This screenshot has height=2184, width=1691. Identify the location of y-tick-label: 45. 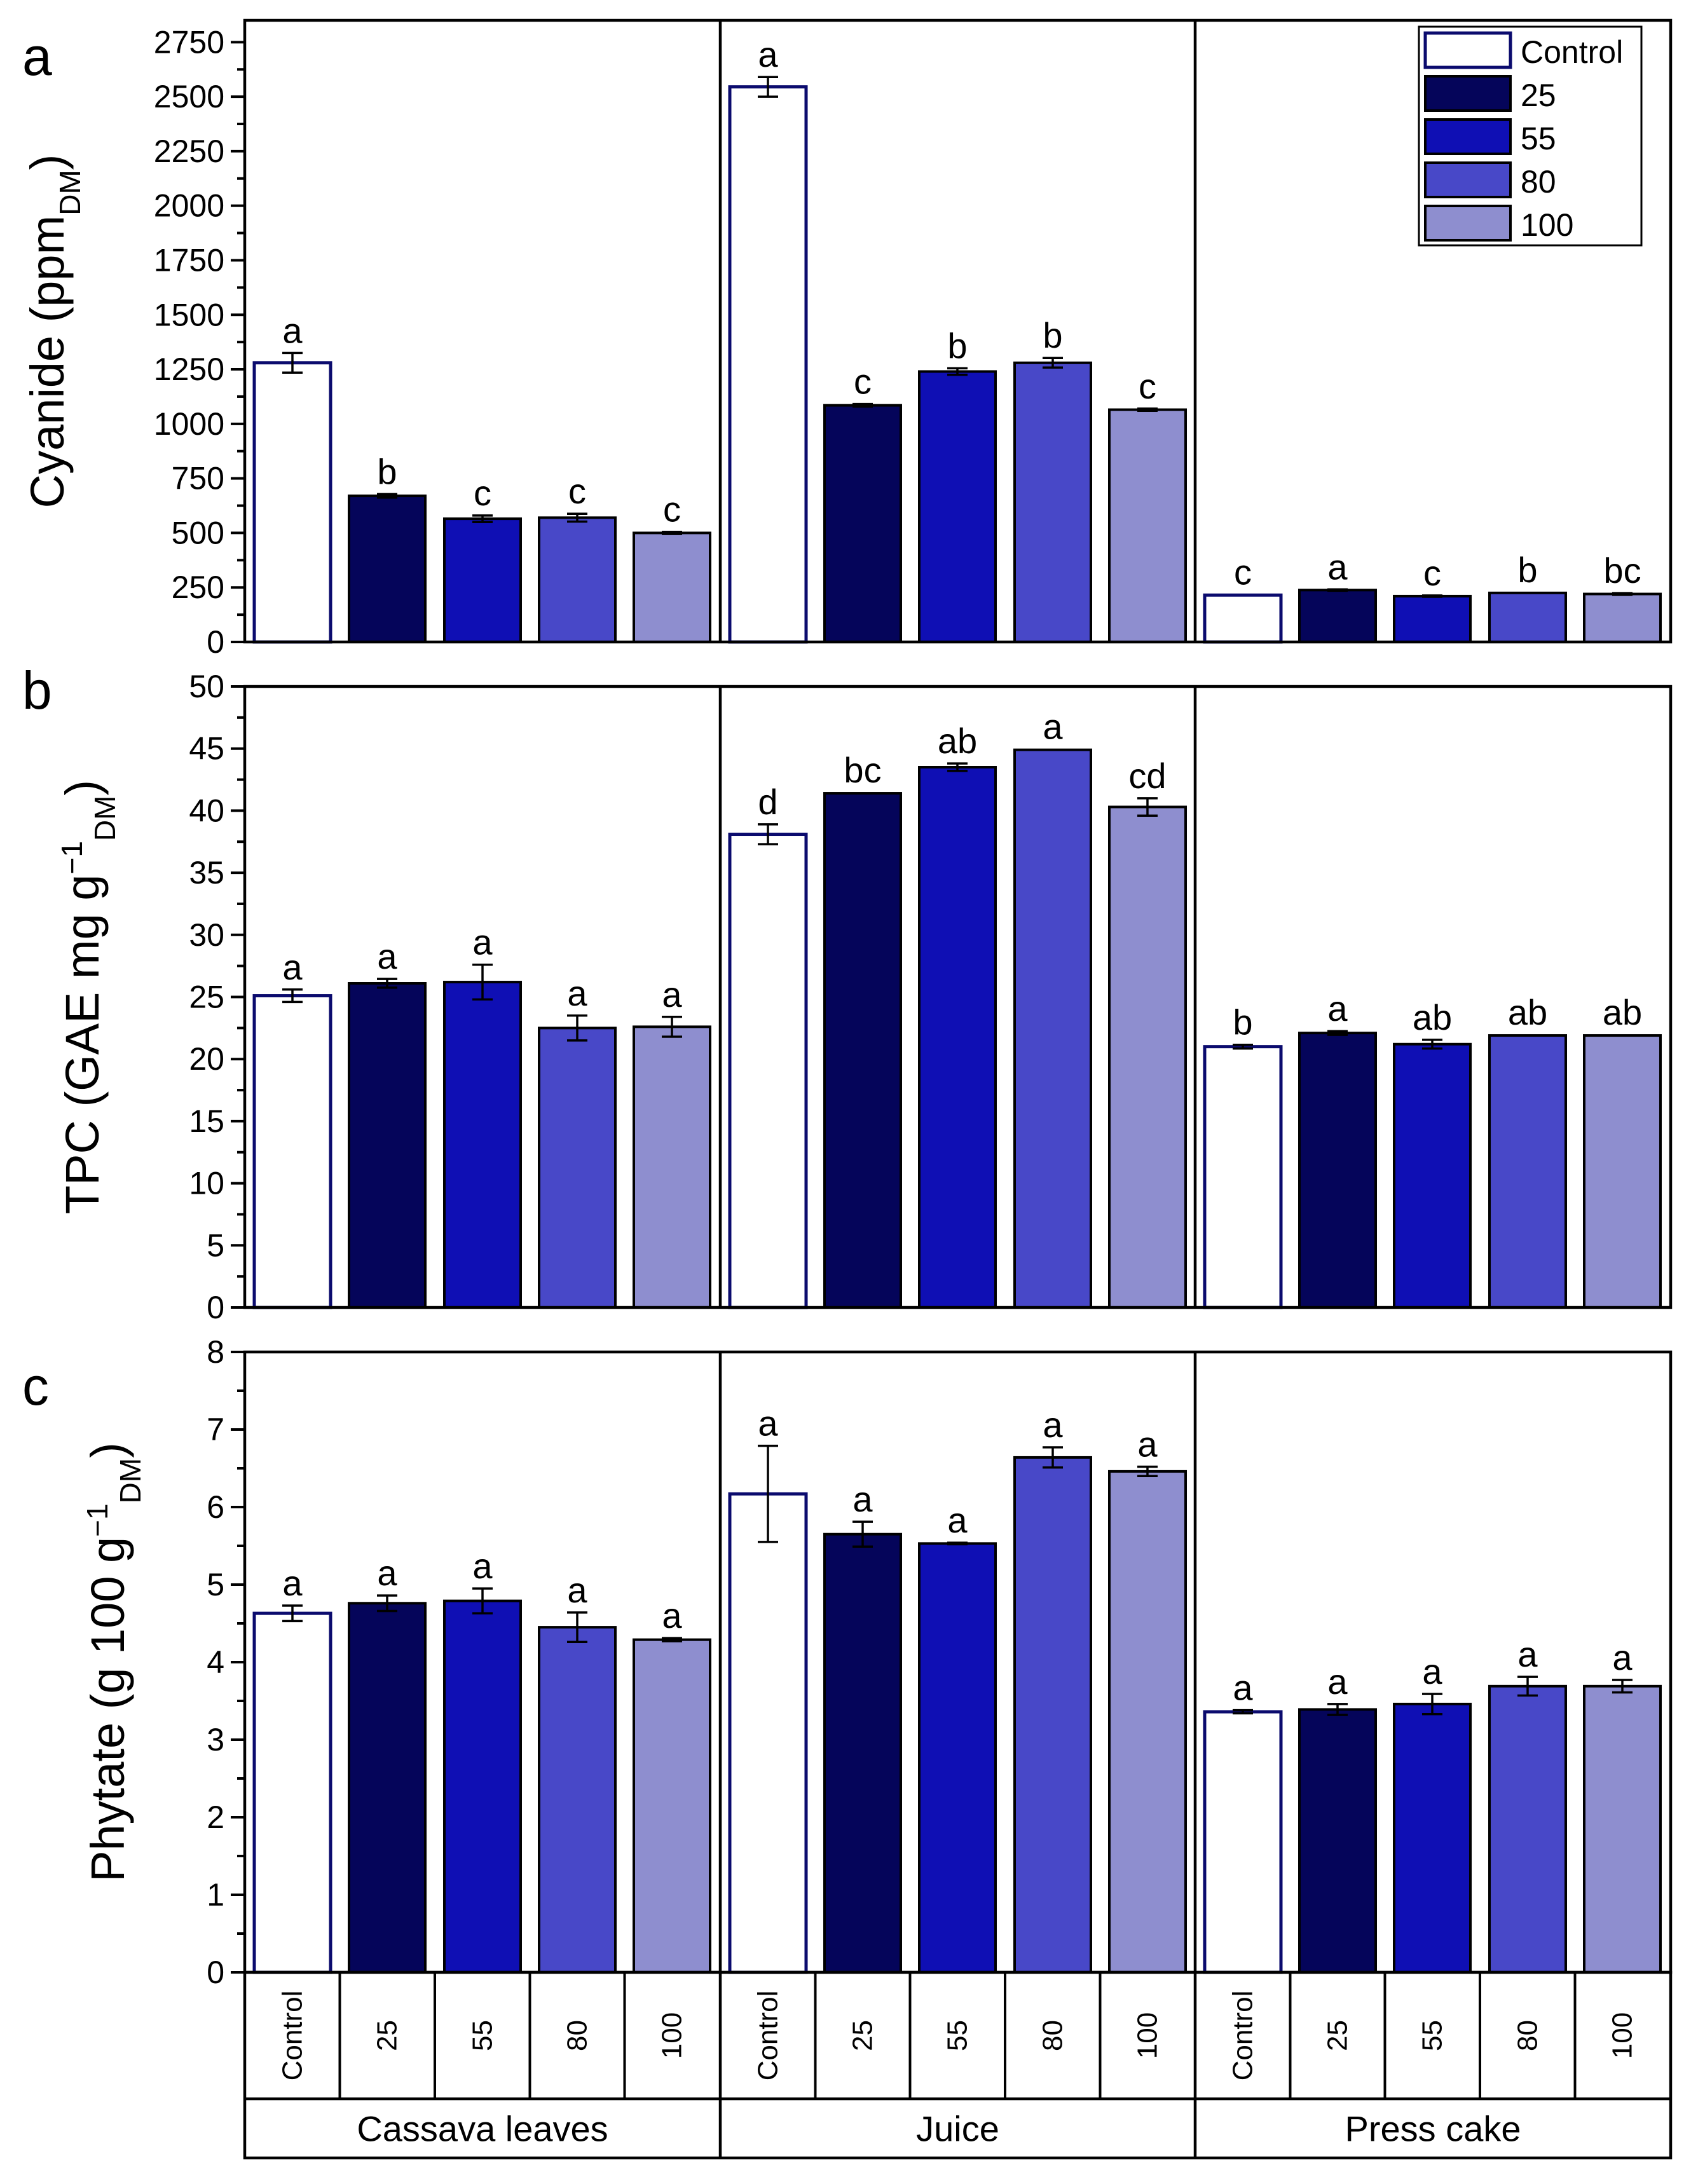
(206, 749).